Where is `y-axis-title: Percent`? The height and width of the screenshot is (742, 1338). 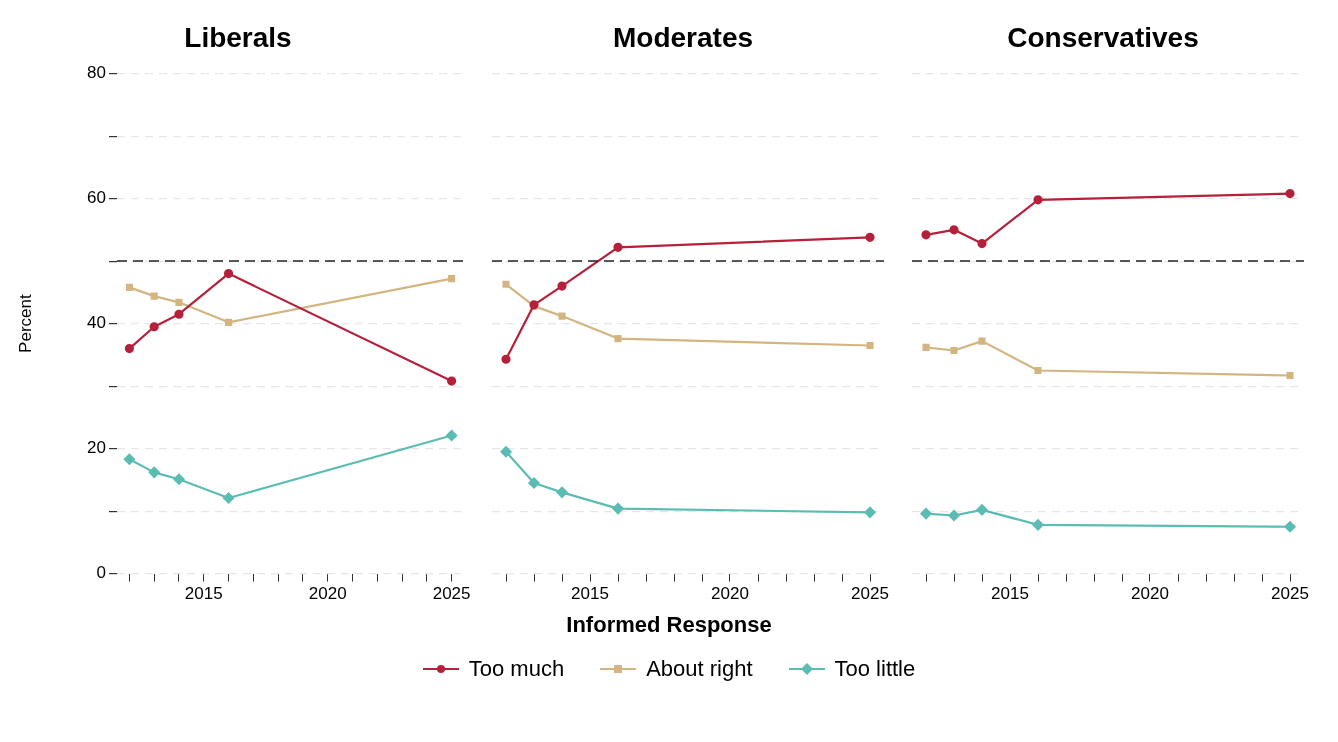 y-axis-title: Percent is located at coordinates (25, 323).